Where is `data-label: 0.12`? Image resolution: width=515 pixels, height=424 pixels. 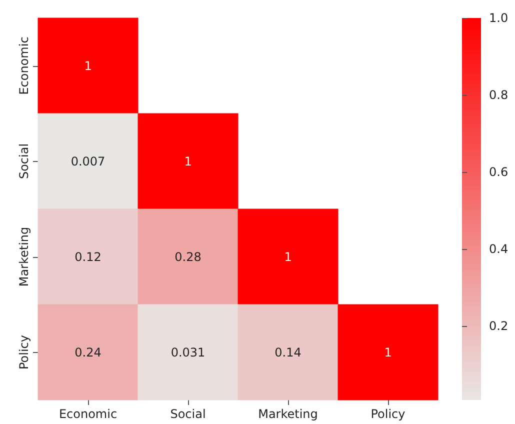 data-label: 0.12 is located at coordinates (88, 257).